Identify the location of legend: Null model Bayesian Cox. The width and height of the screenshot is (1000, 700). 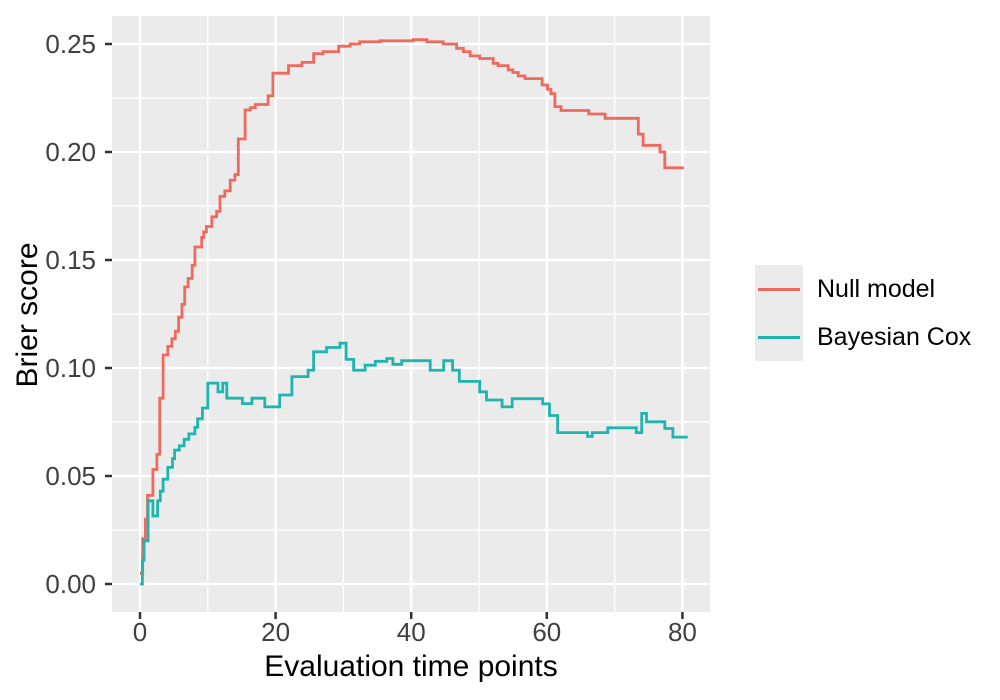
(863, 313).